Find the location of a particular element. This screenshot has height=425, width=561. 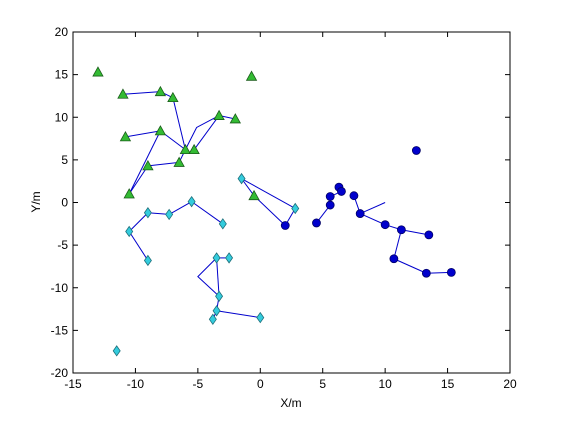

x-tick-label: 5 is located at coordinates (322, 384).